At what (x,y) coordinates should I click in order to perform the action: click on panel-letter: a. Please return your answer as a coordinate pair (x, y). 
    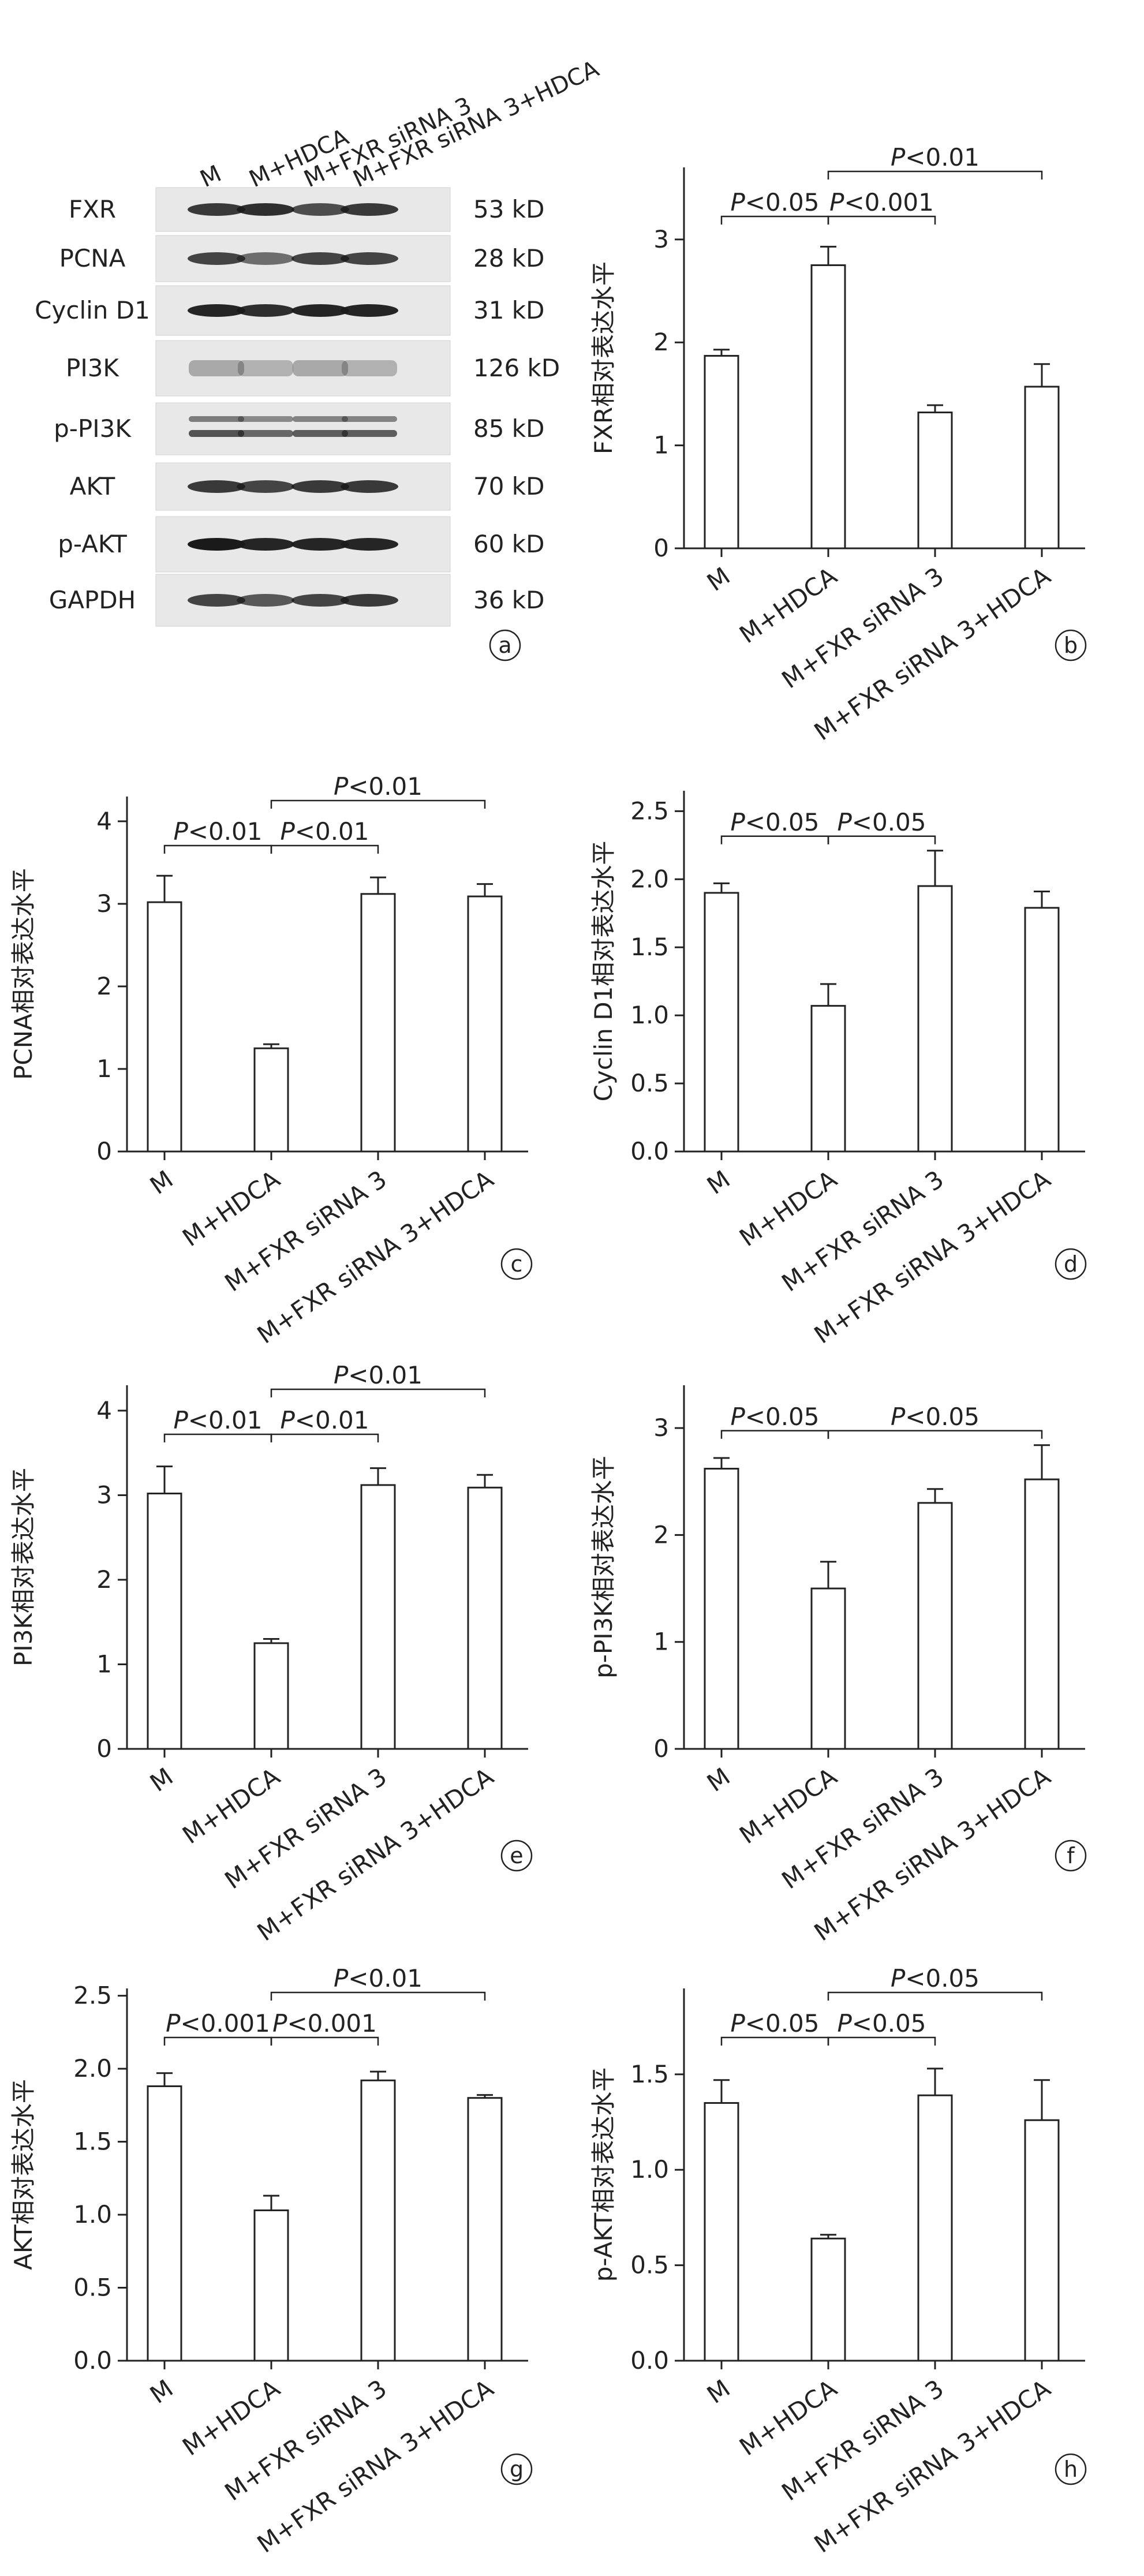
    Looking at the image, I should click on (505, 645).